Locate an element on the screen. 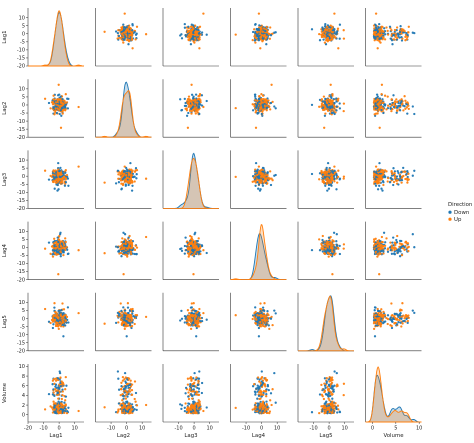 Image resolution: width=474 pixels, height=443 pixels. panel-lag2-vs-lag4 is located at coordinates (258, 108).